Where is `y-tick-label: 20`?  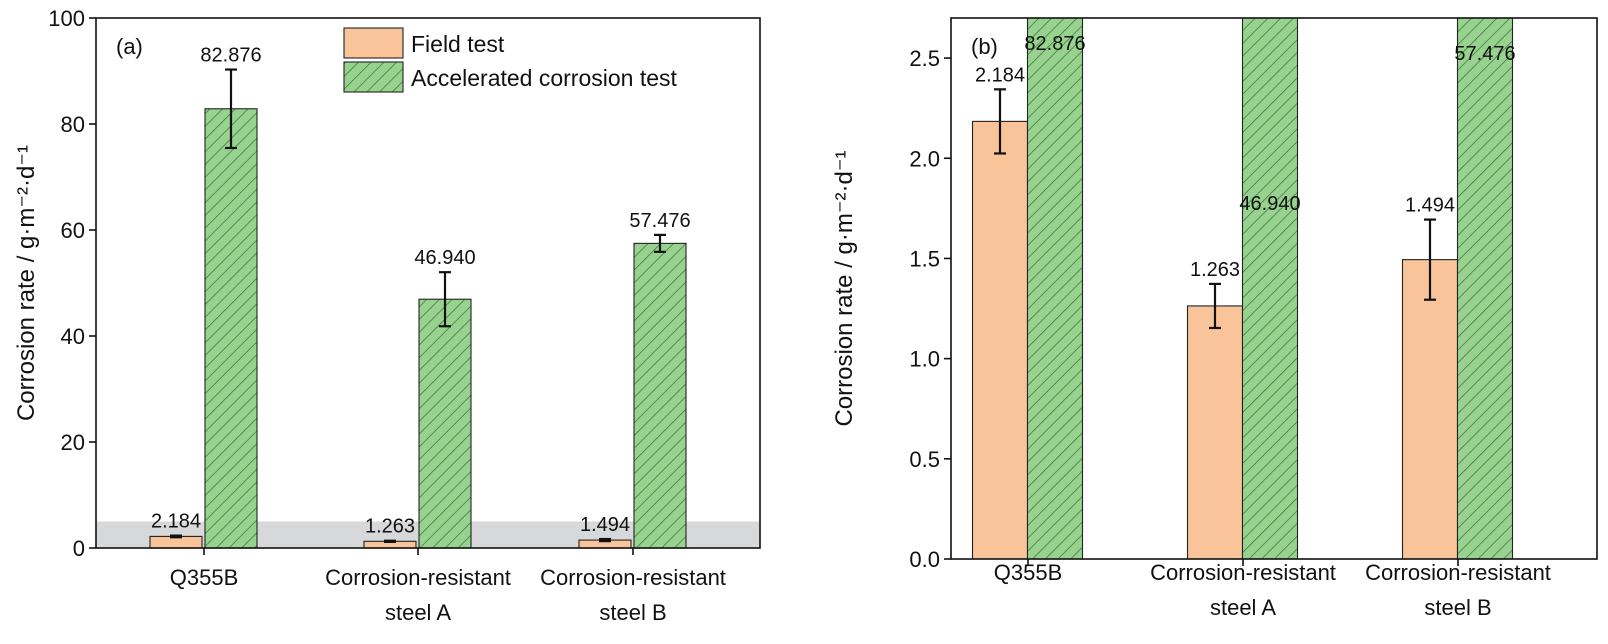
y-tick-label: 20 is located at coordinates (73, 442).